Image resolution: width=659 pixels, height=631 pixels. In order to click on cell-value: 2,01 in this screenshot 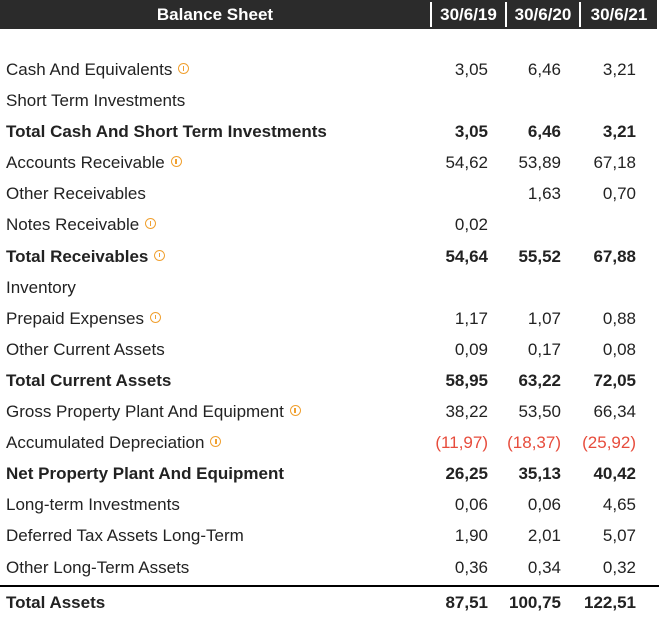, I will do `click(544, 536)`.